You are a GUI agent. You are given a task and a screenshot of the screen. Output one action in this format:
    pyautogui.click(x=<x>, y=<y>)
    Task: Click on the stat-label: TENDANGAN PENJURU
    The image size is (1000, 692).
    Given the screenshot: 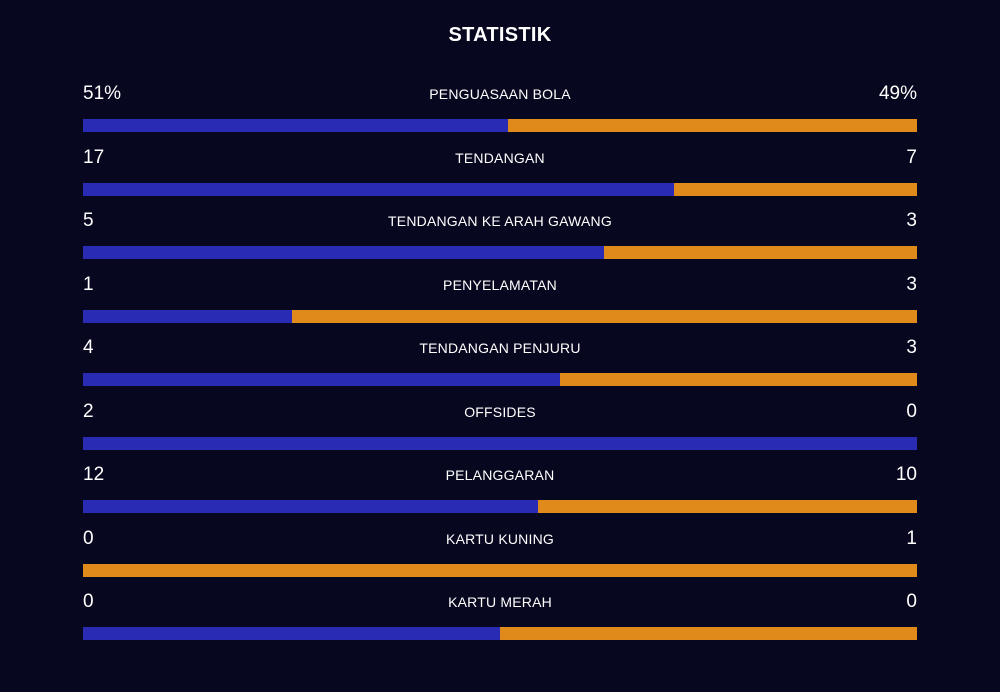 What is the action you would take?
    pyautogui.click(x=500, y=348)
    